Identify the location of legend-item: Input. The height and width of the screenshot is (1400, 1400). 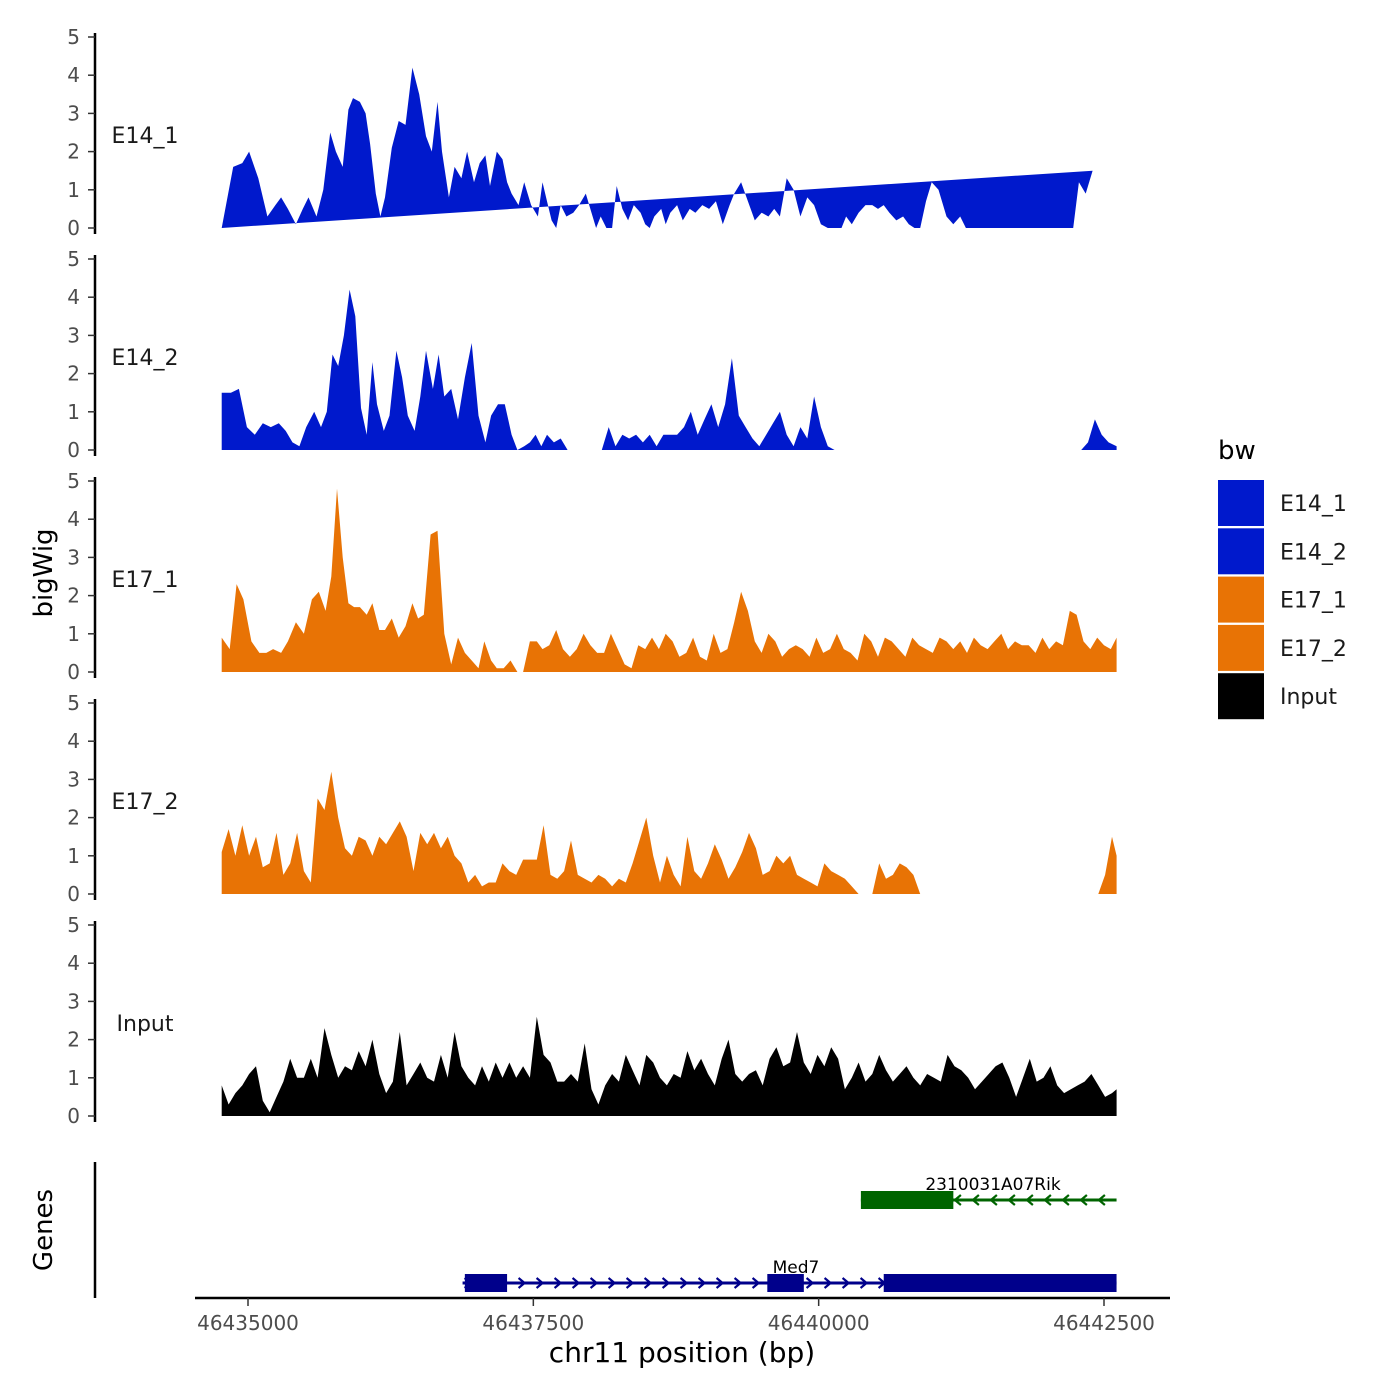
(1277, 696).